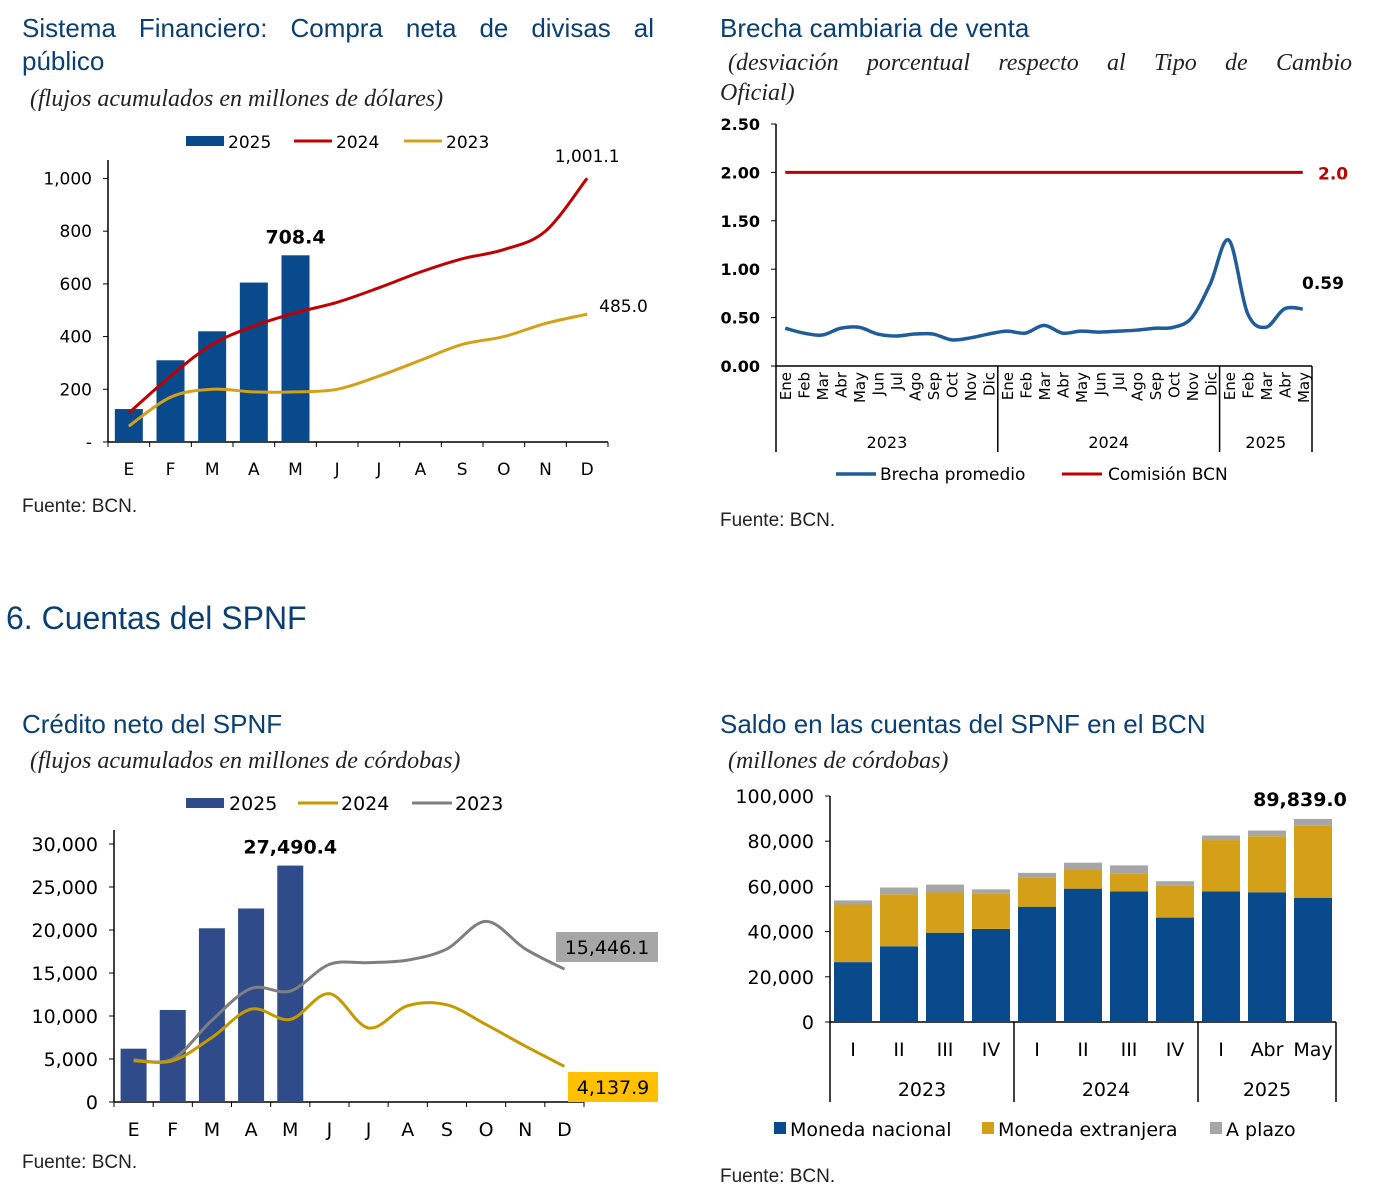  I want to click on x-tick-label: May, so click(1082, 387).